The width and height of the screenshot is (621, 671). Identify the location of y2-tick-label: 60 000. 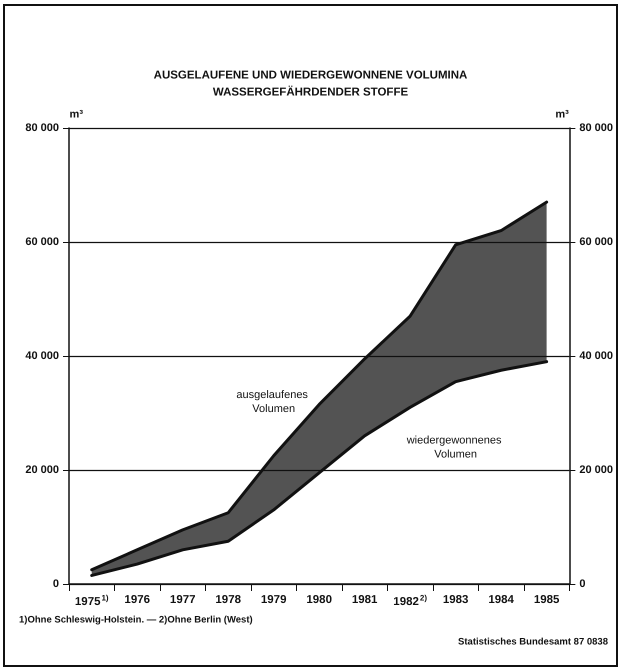
(596, 242).